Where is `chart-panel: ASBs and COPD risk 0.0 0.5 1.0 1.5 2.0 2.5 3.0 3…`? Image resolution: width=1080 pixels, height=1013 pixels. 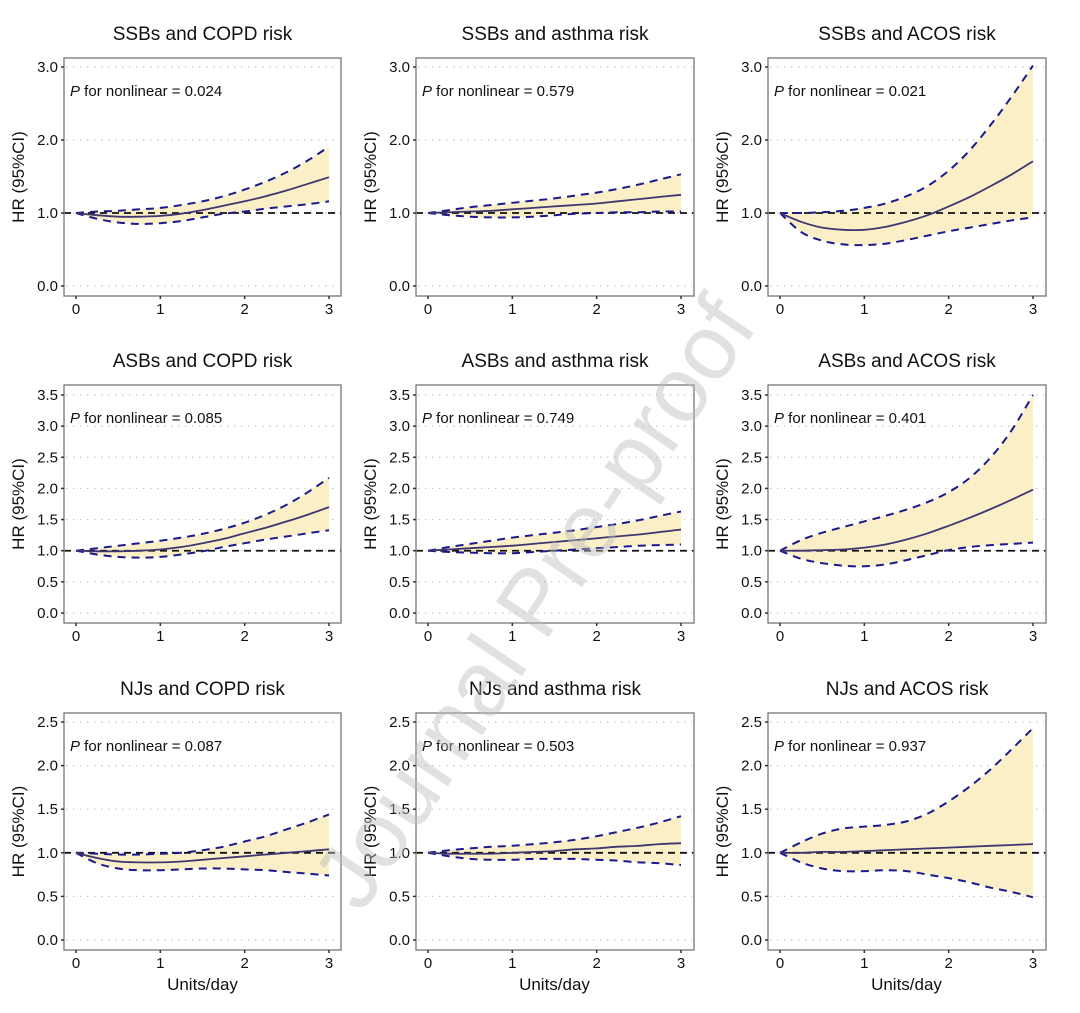 chart-panel: ASBs and COPD risk 0.0 0.5 1.0 1.5 2.0 2.5 3.0 3… is located at coordinates (175, 498).